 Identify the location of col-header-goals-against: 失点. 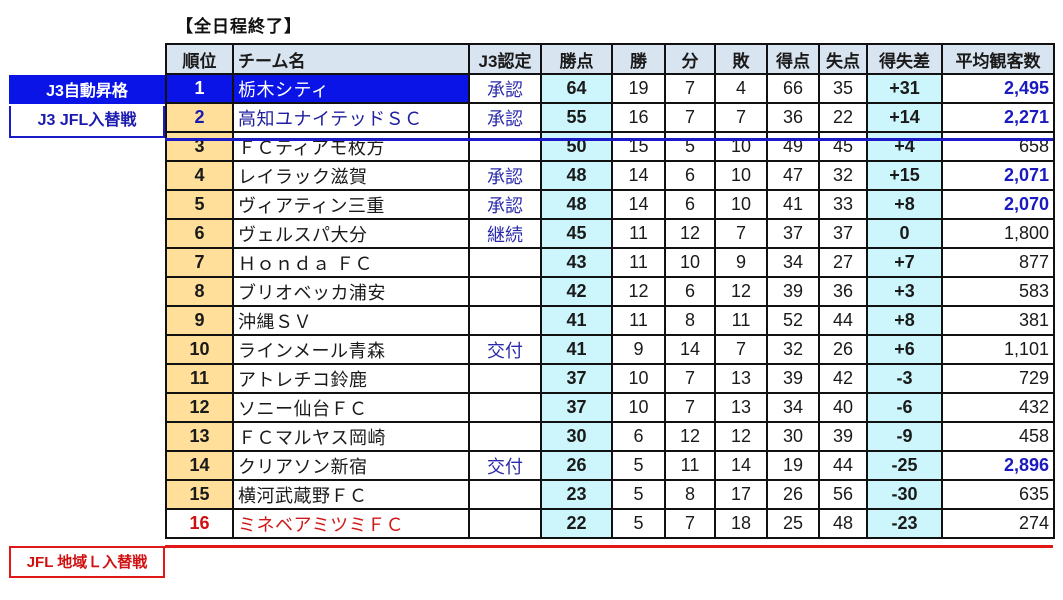
(843, 59).